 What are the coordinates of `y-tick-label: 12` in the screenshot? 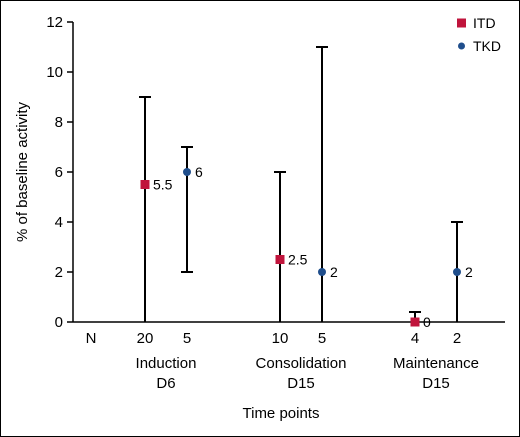 It's located at (54, 22).